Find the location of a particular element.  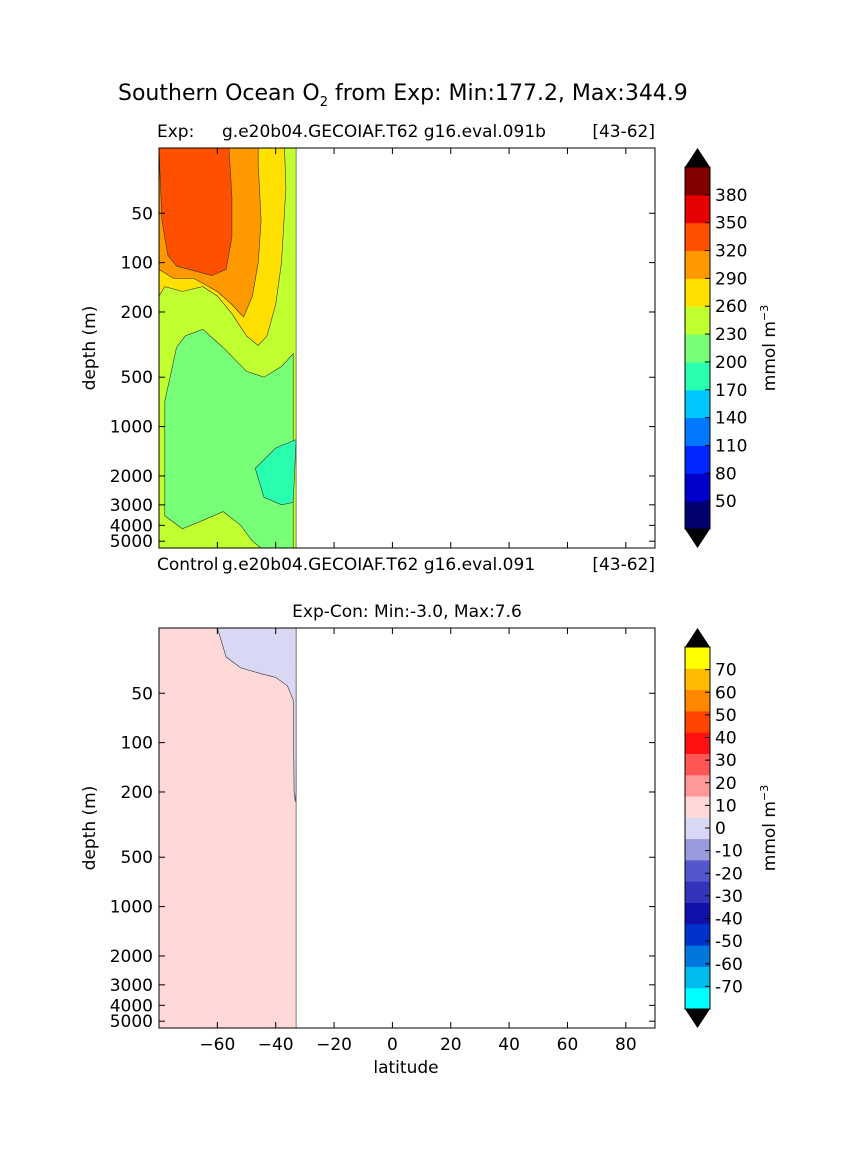

x-tick-label: 60 is located at coordinates (568, 1045).